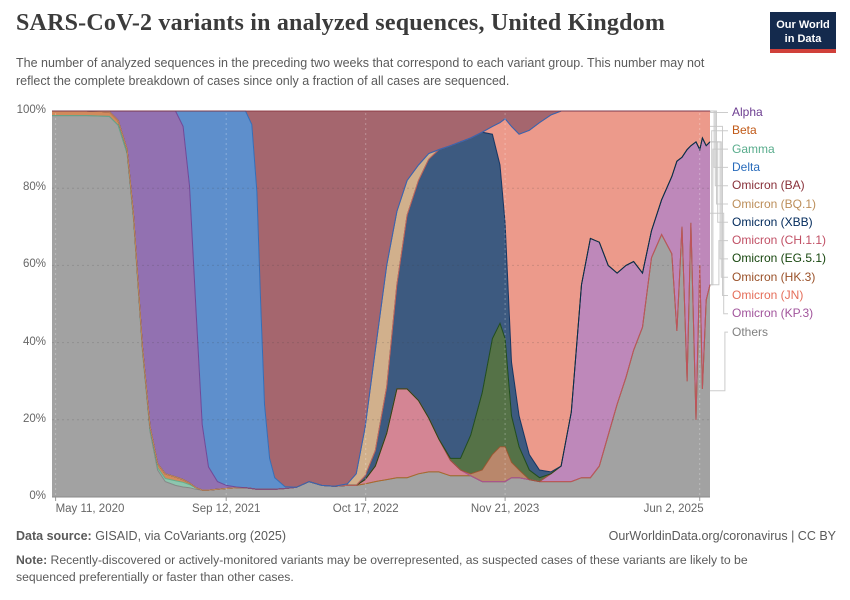  What do you see at coordinates (505, 509) in the screenshot?
I see `x-axis-label-3: Nov 21, 2023` at bounding box center [505, 509].